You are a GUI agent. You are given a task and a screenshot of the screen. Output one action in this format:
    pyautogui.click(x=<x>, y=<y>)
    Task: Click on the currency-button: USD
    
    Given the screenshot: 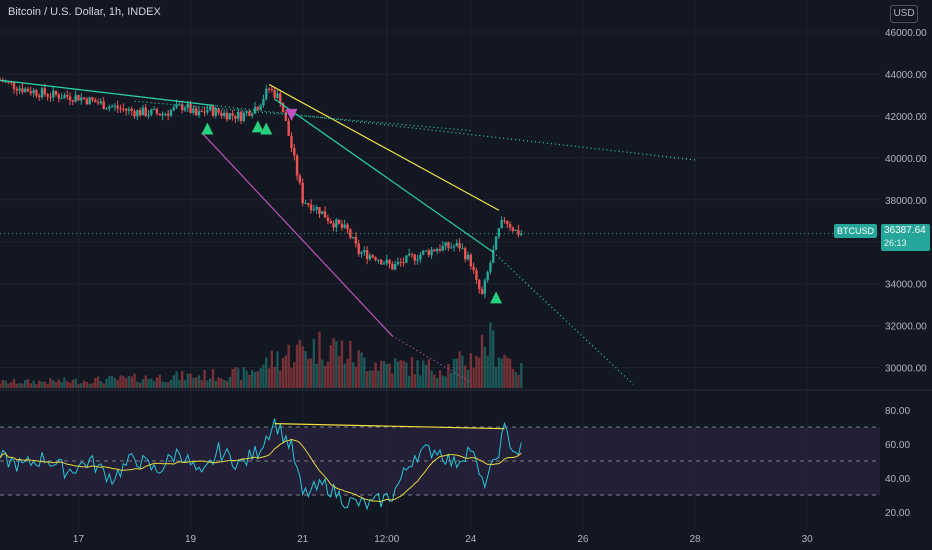 What is the action you would take?
    pyautogui.click(x=904, y=14)
    